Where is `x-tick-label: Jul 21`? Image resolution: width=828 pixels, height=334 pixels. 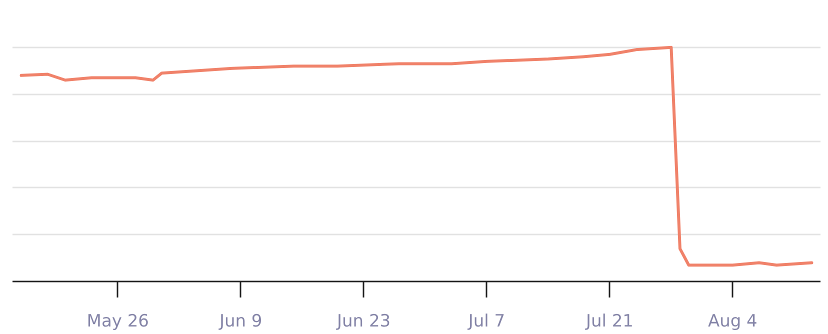 x-tick-label: Jul 21 is located at coordinates (609, 322).